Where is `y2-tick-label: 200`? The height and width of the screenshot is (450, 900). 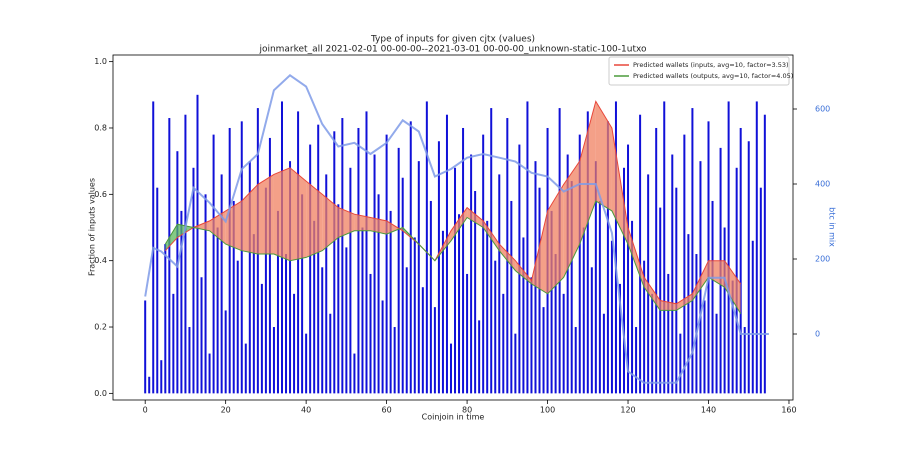 y2-tick-label: 200 is located at coordinates (822, 259).